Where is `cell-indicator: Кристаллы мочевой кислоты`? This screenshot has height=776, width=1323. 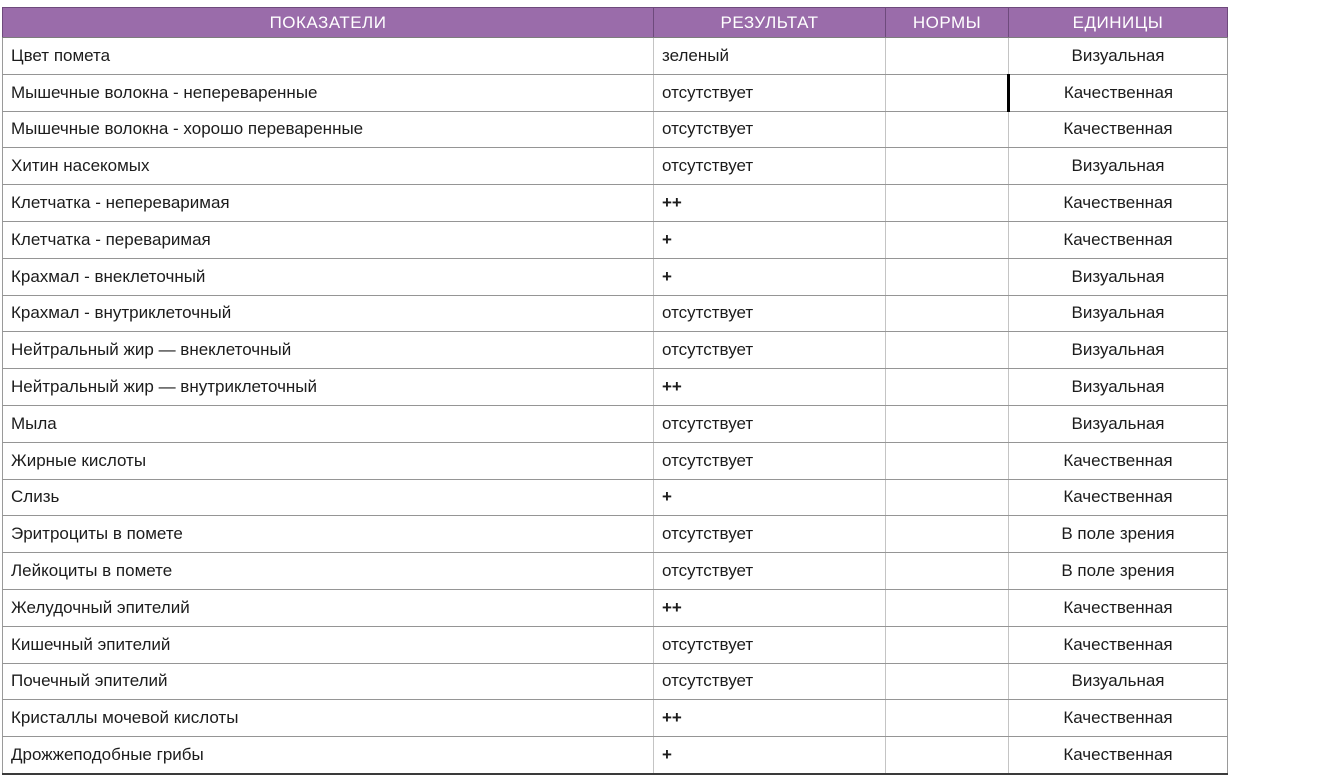 cell-indicator: Кристаллы мочевой кислоты is located at coordinates (328, 718).